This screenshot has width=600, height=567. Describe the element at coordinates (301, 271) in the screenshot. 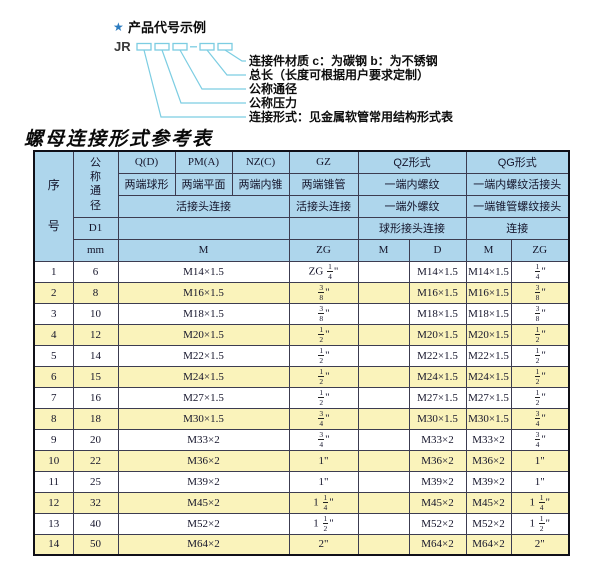

I see `table-row: 1 6 M14×1.5 ZG 1 4 " M14×1.5 M14×1.5 1 4 "` at that location.